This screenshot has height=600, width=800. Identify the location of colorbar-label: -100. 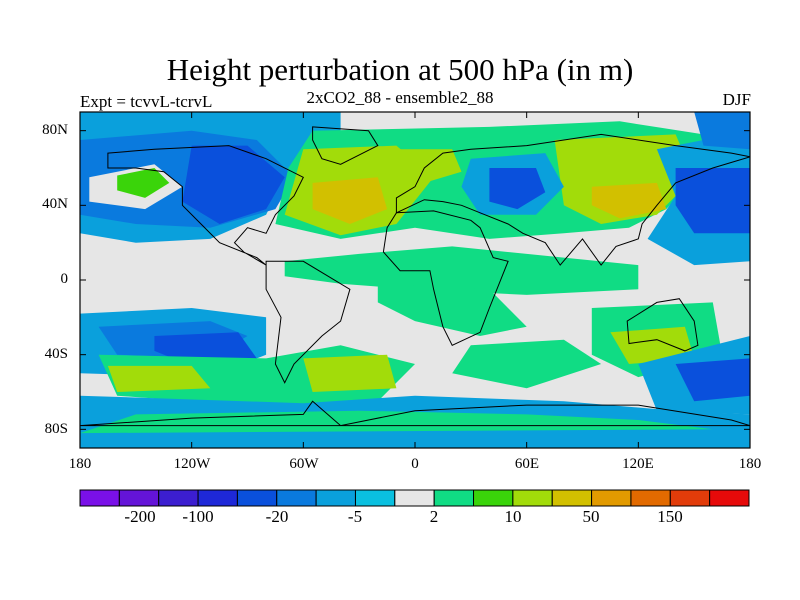
(198, 516).